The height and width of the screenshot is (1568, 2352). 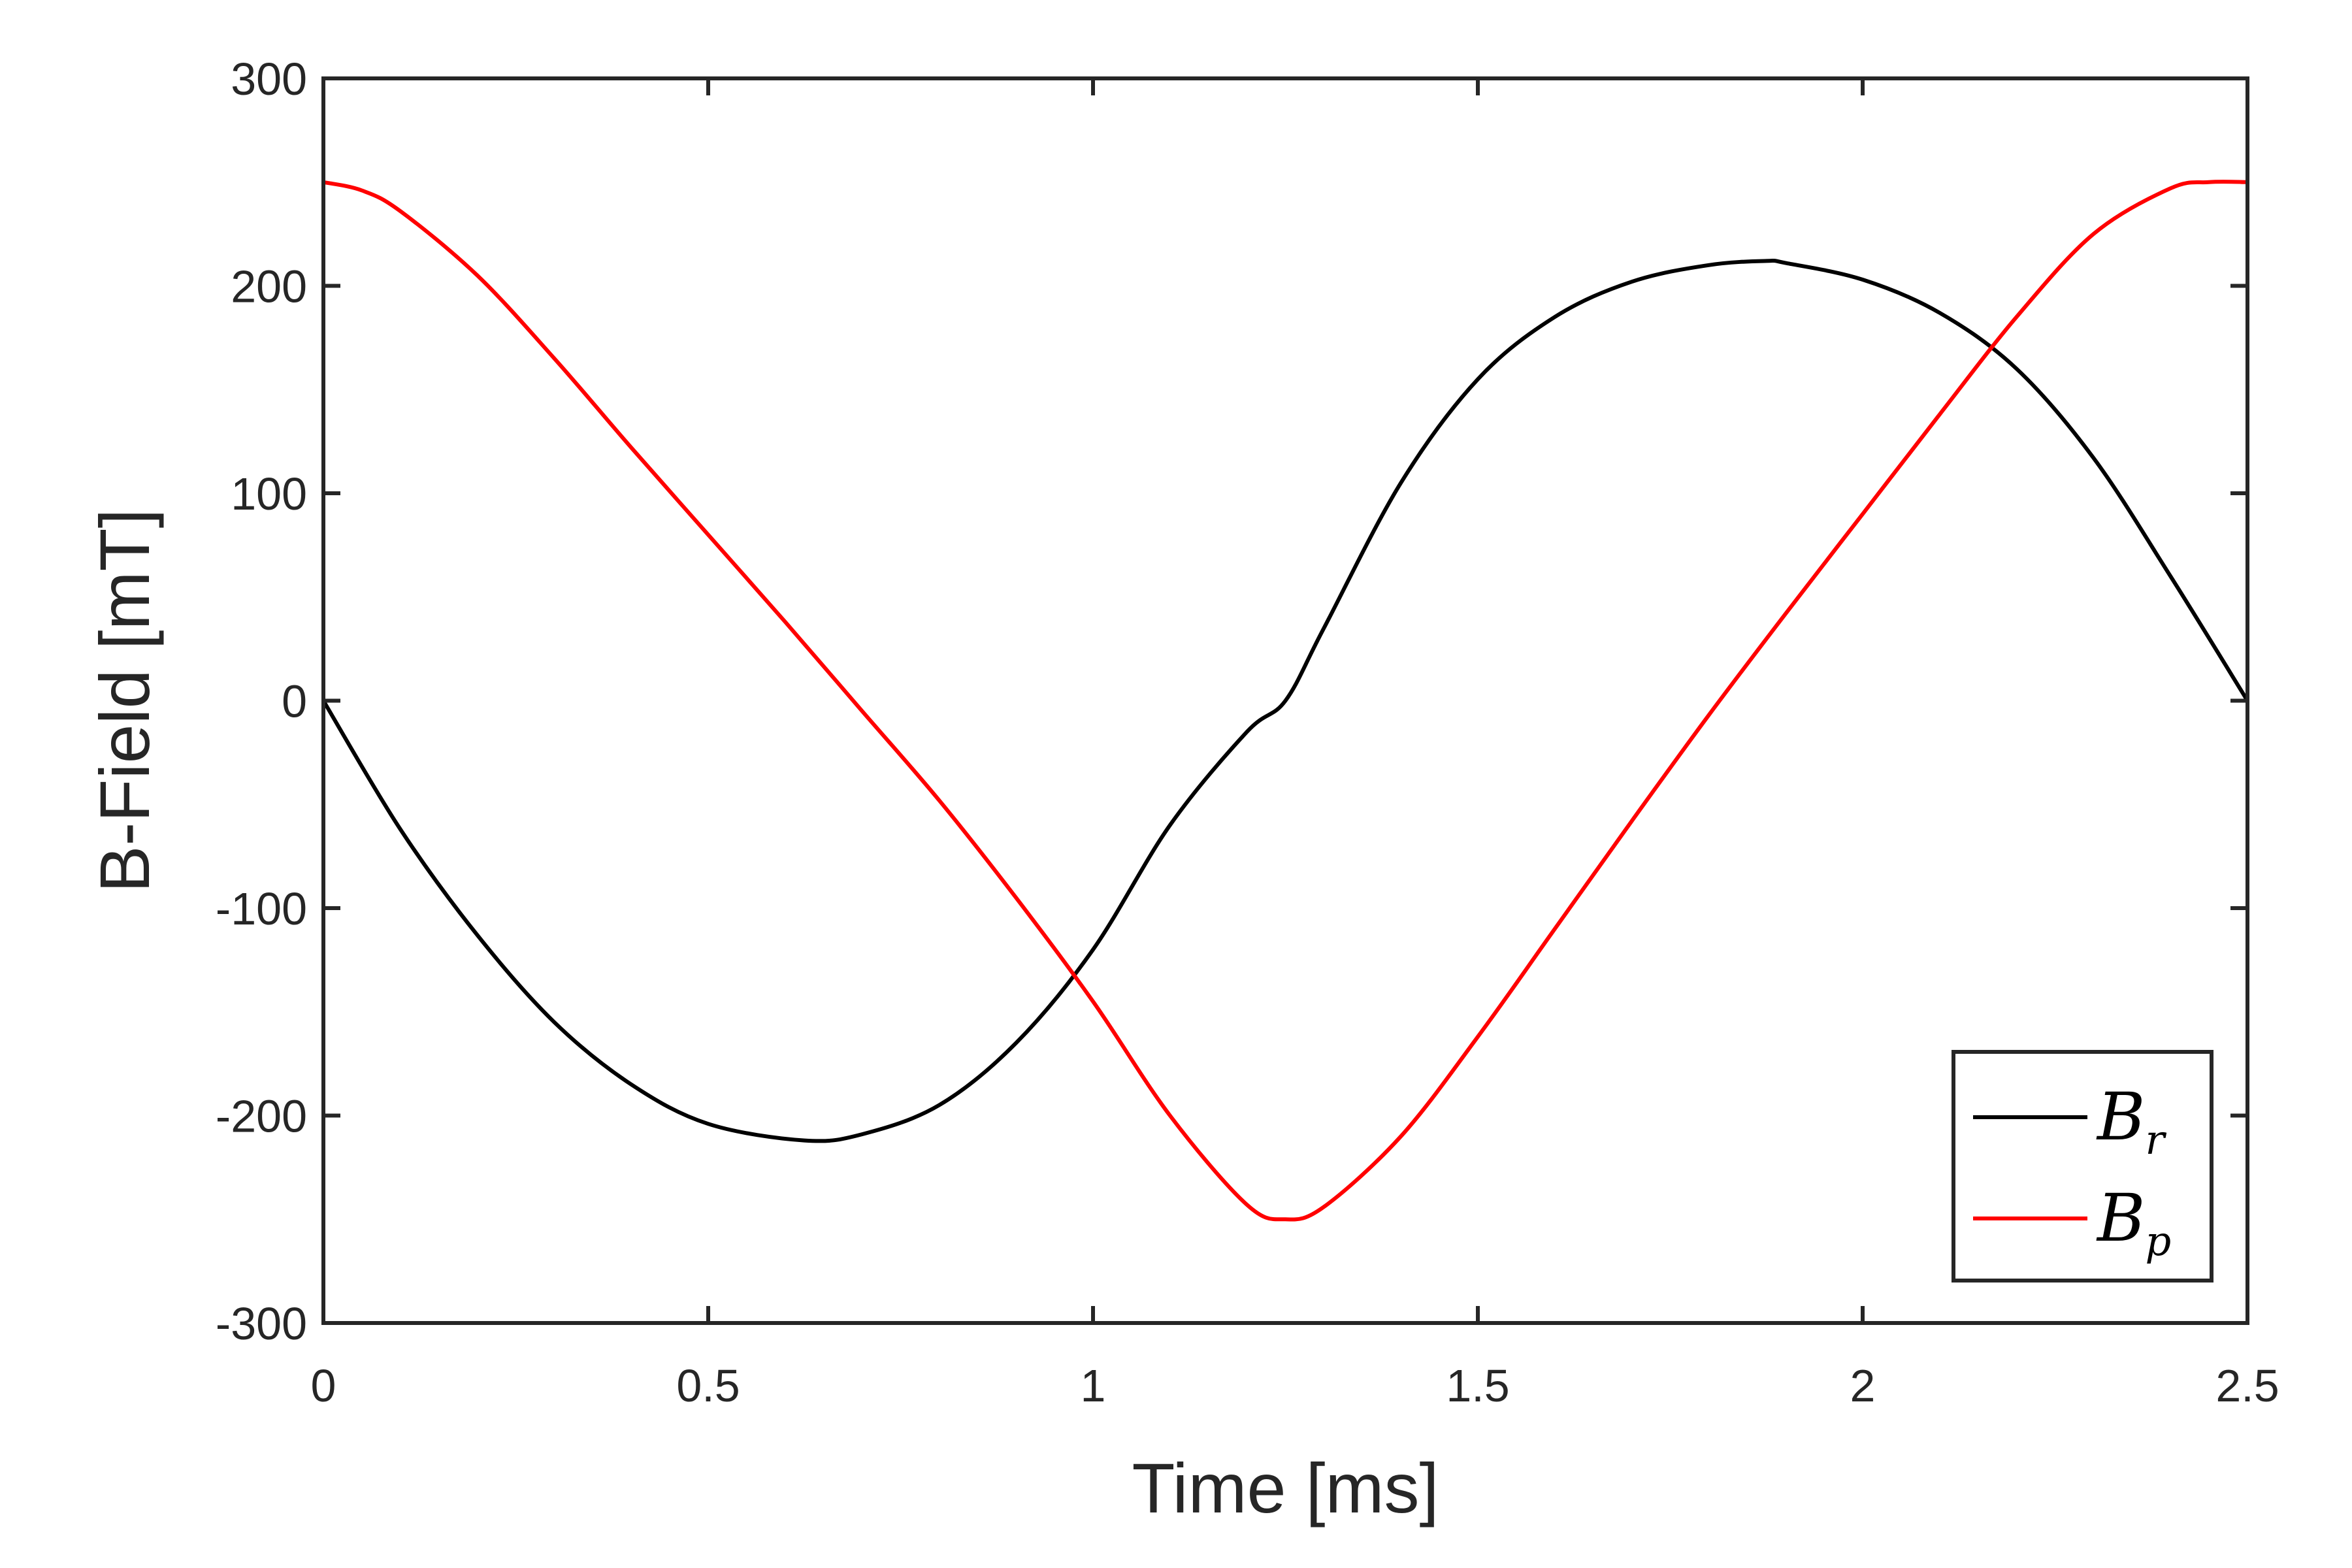 What do you see at coordinates (1285, 1487) in the screenshot?
I see `x-axis-label: Time [ms]` at bounding box center [1285, 1487].